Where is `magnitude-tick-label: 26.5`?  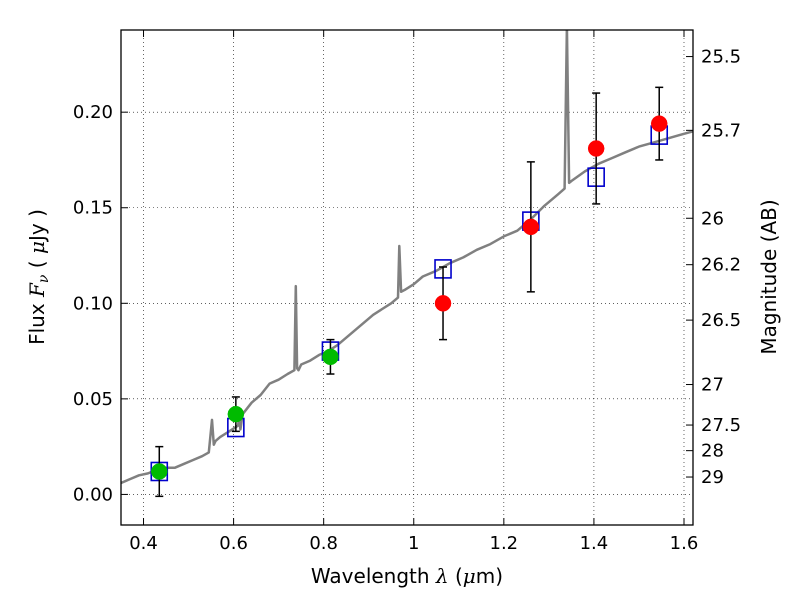 magnitude-tick-label: 26.5 is located at coordinates (721, 320).